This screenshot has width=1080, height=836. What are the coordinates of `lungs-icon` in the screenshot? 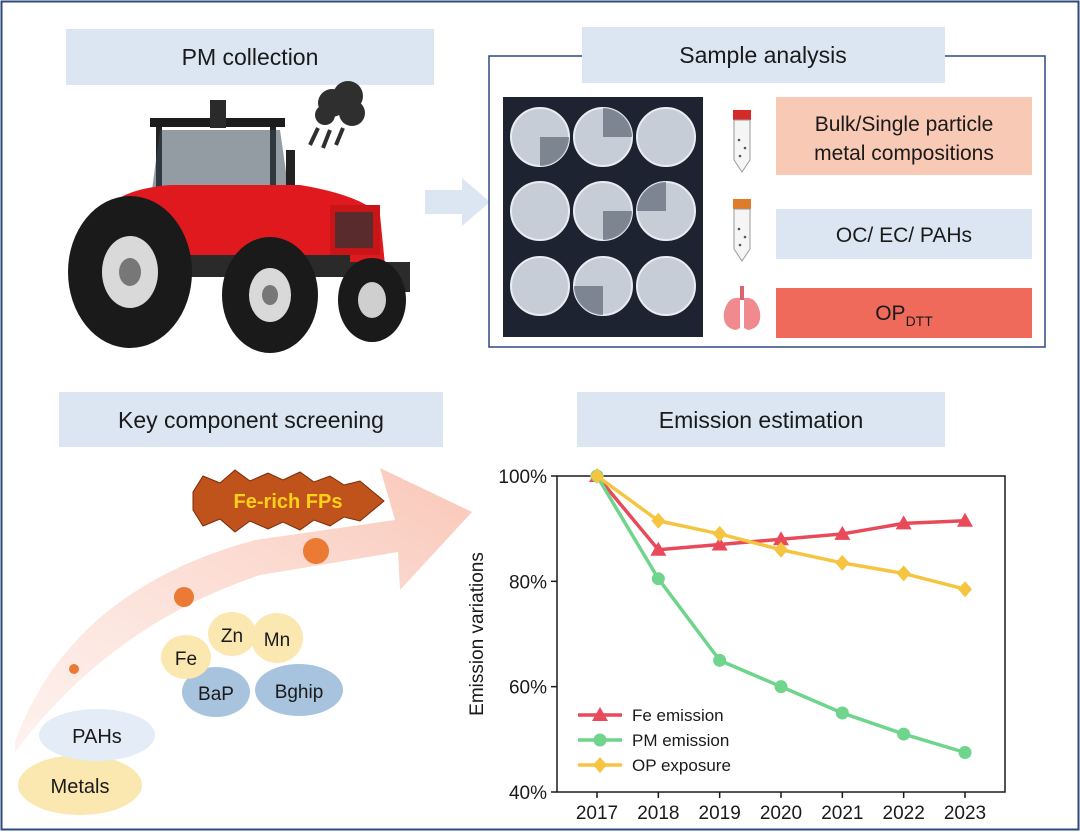 It's located at (742, 308).